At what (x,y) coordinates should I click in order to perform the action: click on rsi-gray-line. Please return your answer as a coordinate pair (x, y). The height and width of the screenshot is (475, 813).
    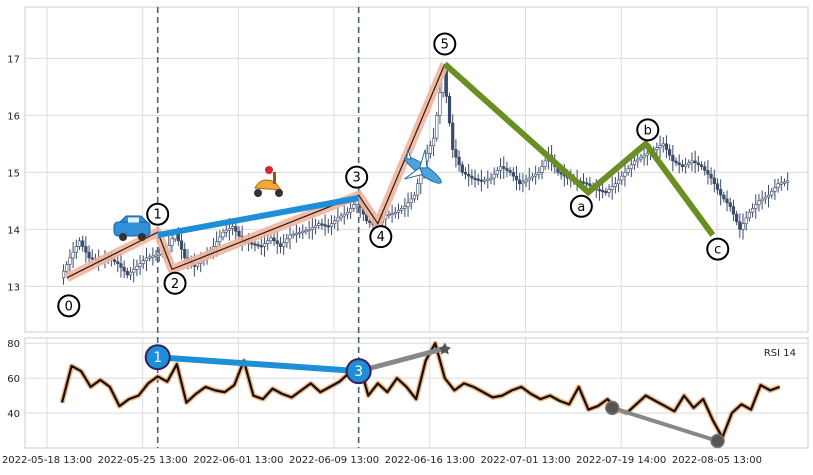
    Looking at the image, I should click on (402, 360).